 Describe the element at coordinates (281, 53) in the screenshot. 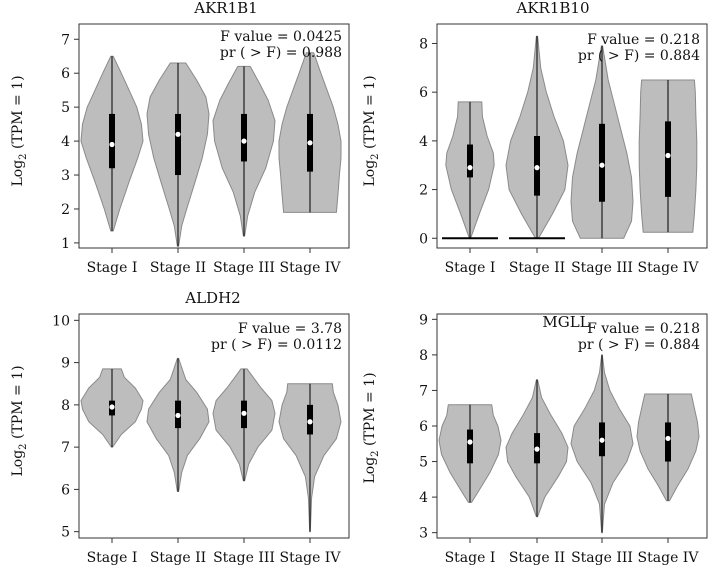

I see `p-value-text: pr ( > F) = 0.988` at that location.